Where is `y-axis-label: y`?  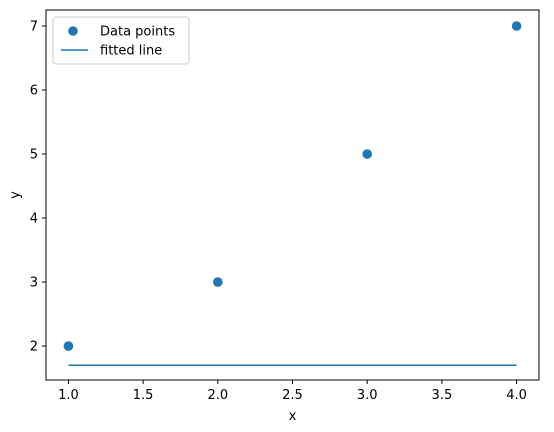 y-axis-label: y is located at coordinates (15, 195).